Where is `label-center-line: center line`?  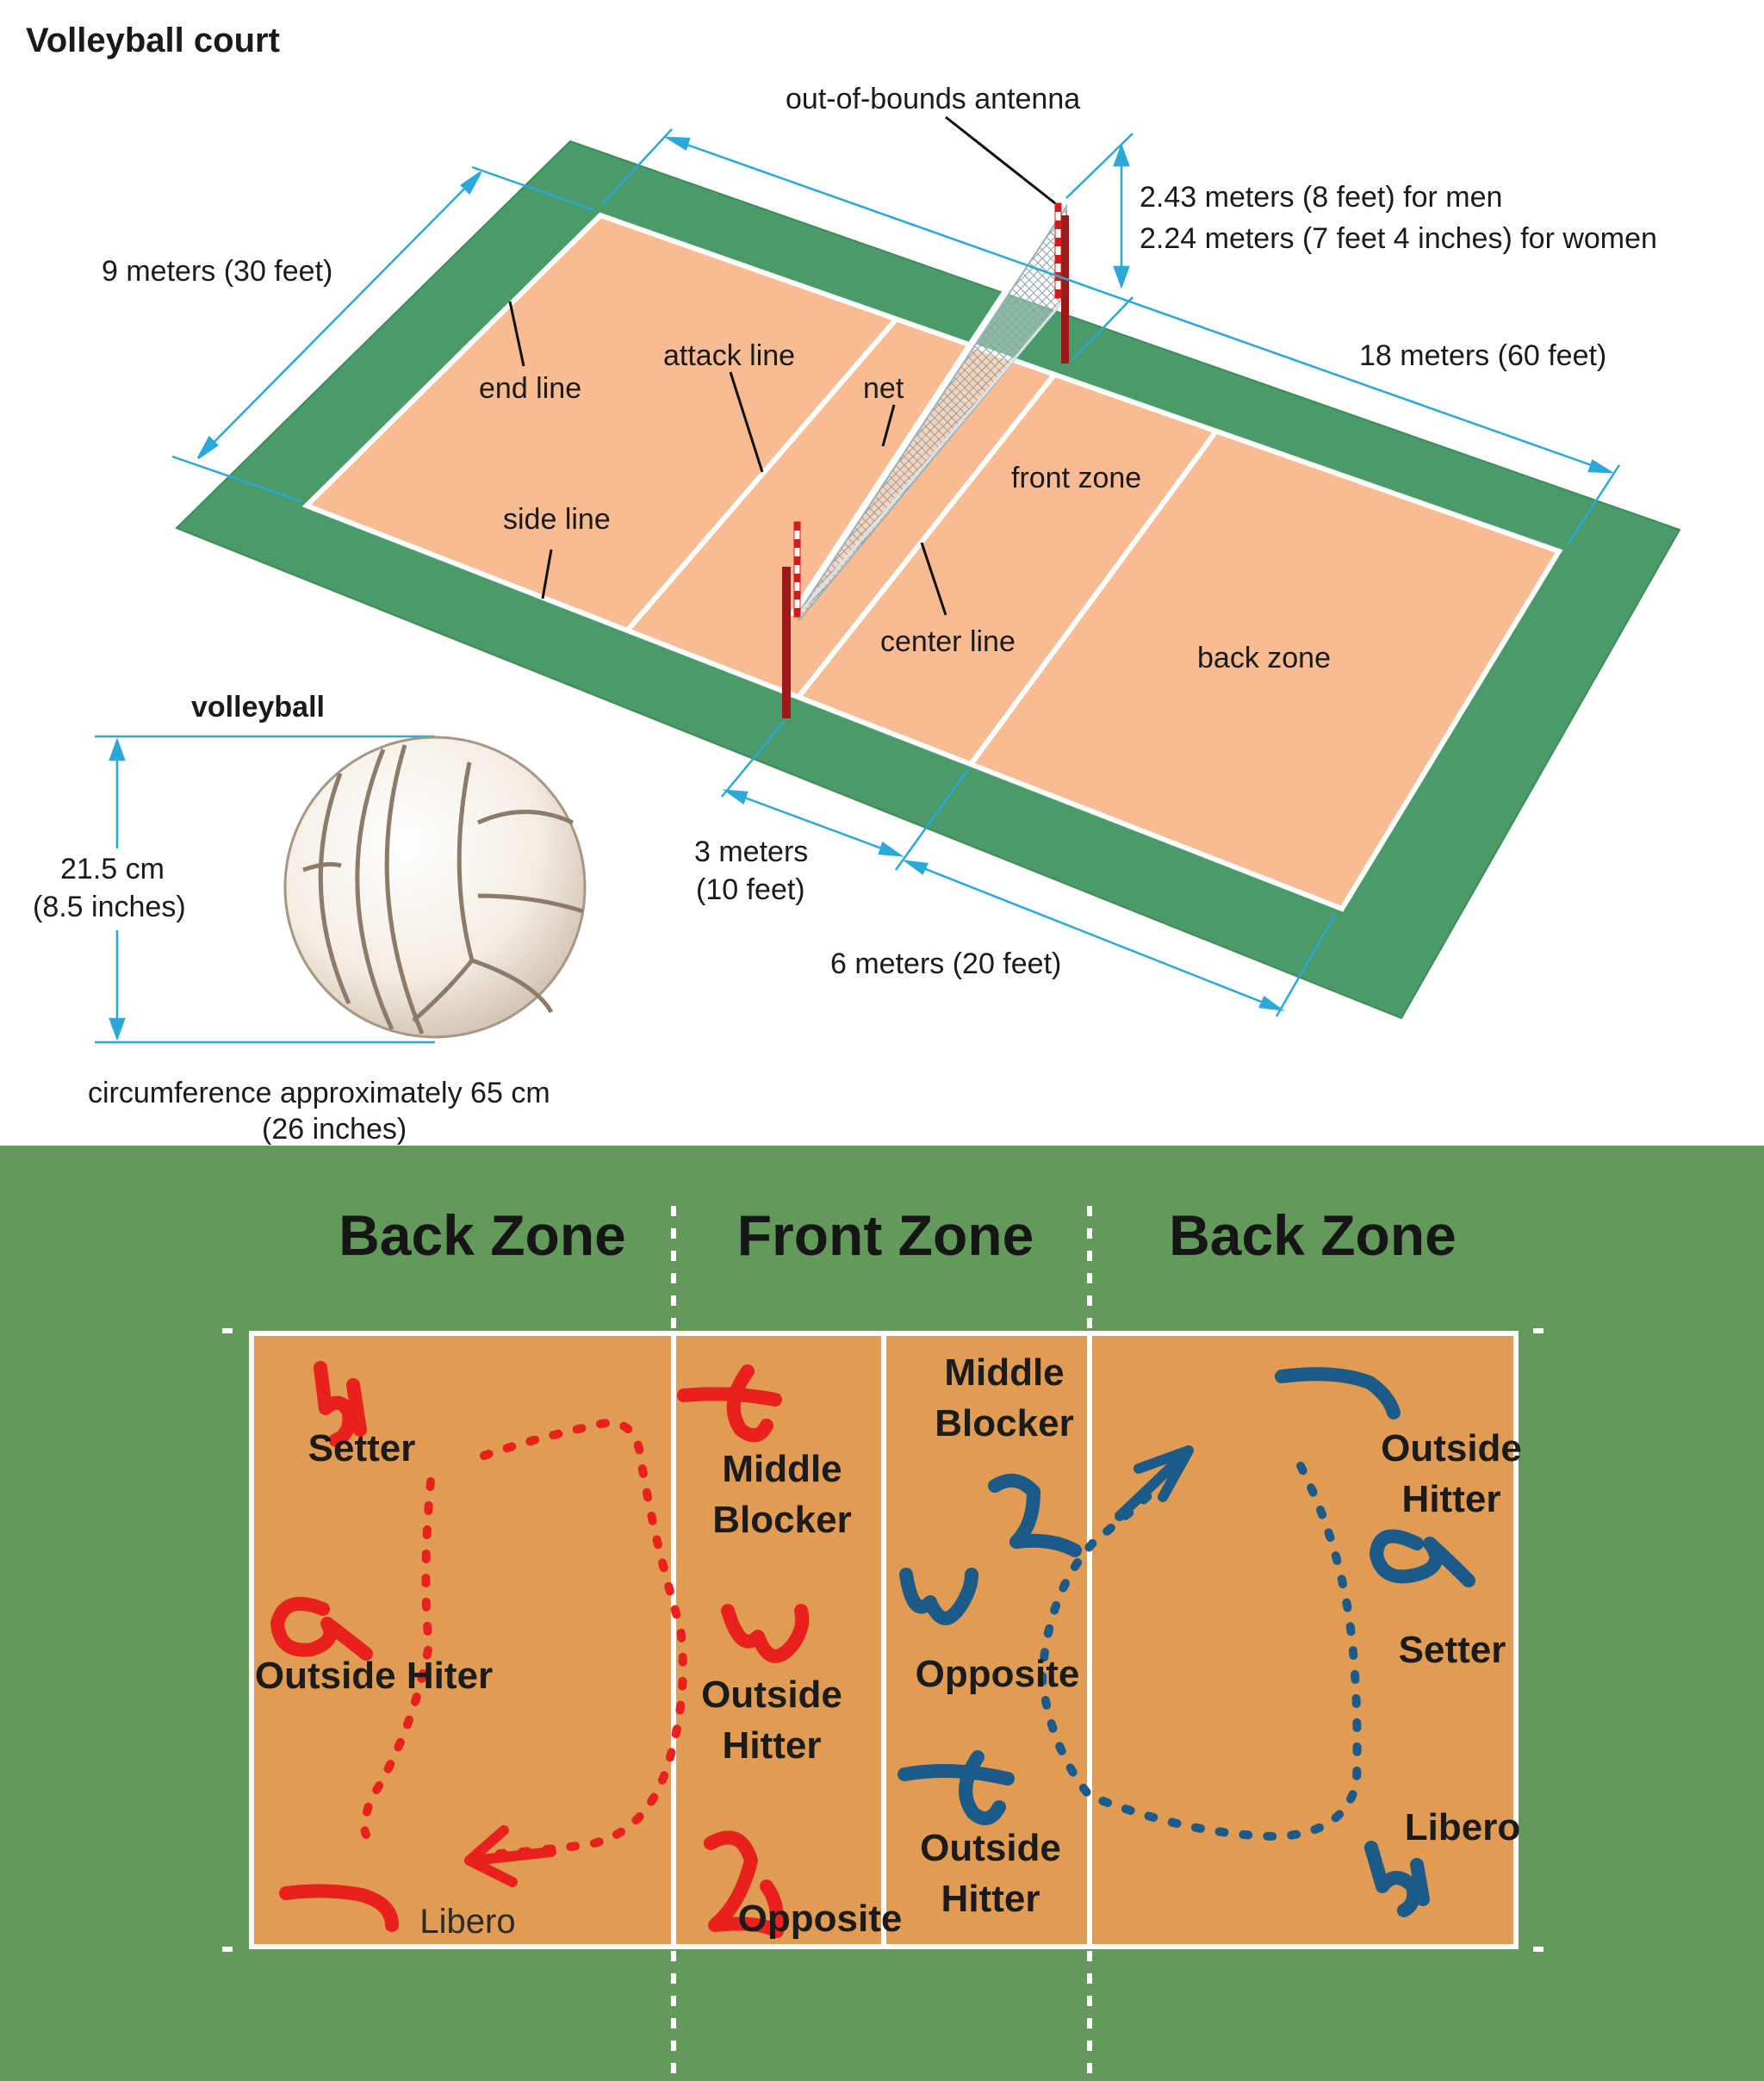
label-center-line: center line is located at coordinates (948, 641).